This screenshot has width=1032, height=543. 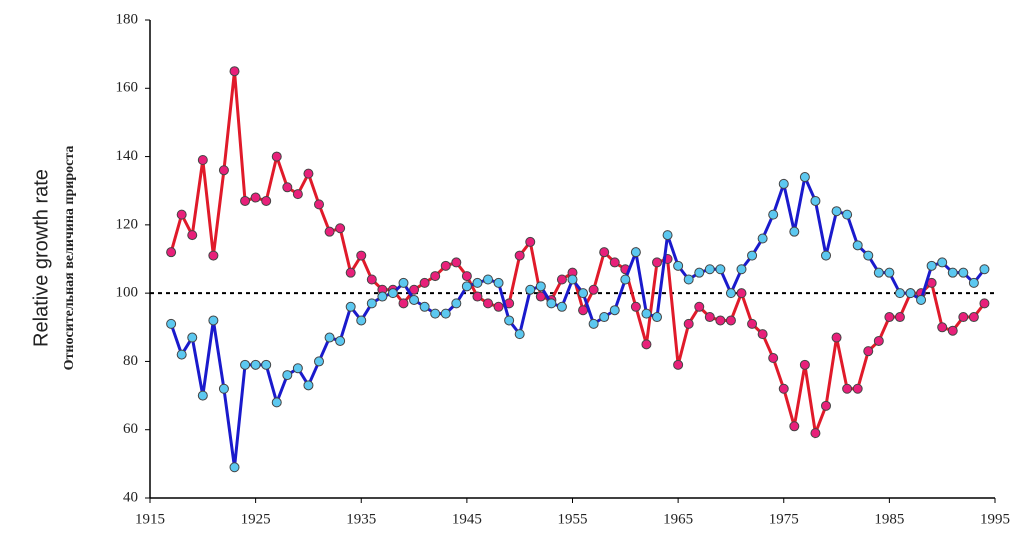 What do you see at coordinates (889, 519) in the screenshot?
I see `x-tick-label: 1985` at bounding box center [889, 519].